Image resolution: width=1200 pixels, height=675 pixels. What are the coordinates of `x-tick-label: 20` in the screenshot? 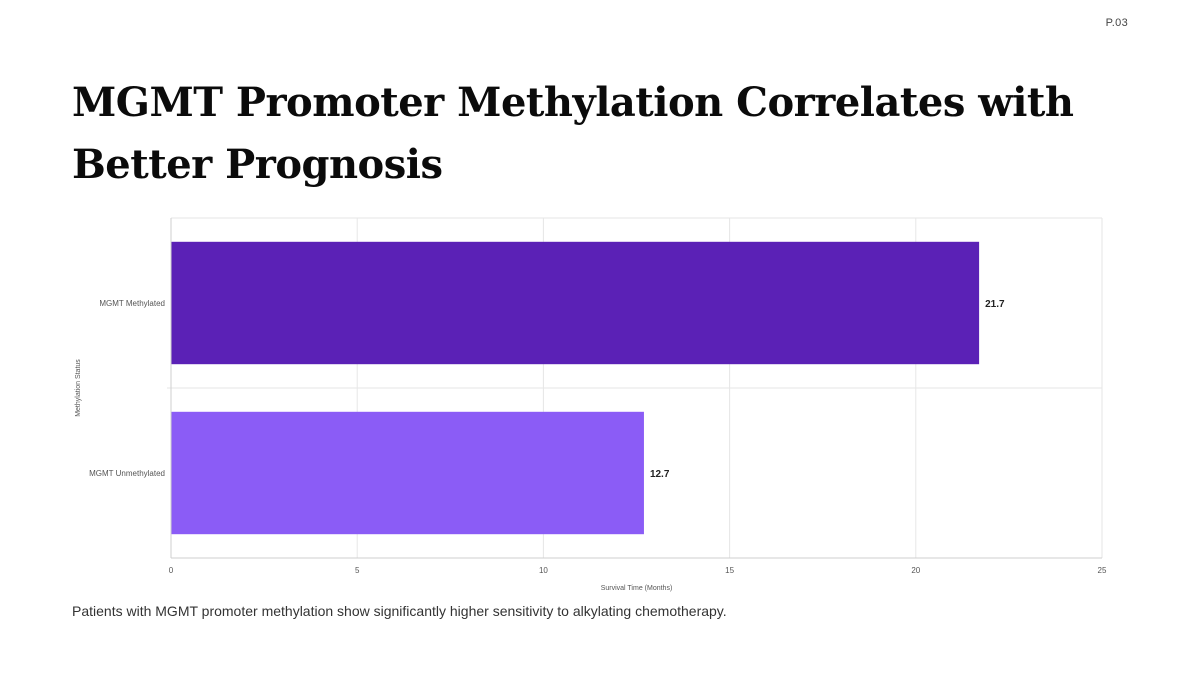 It's located at (915, 570).